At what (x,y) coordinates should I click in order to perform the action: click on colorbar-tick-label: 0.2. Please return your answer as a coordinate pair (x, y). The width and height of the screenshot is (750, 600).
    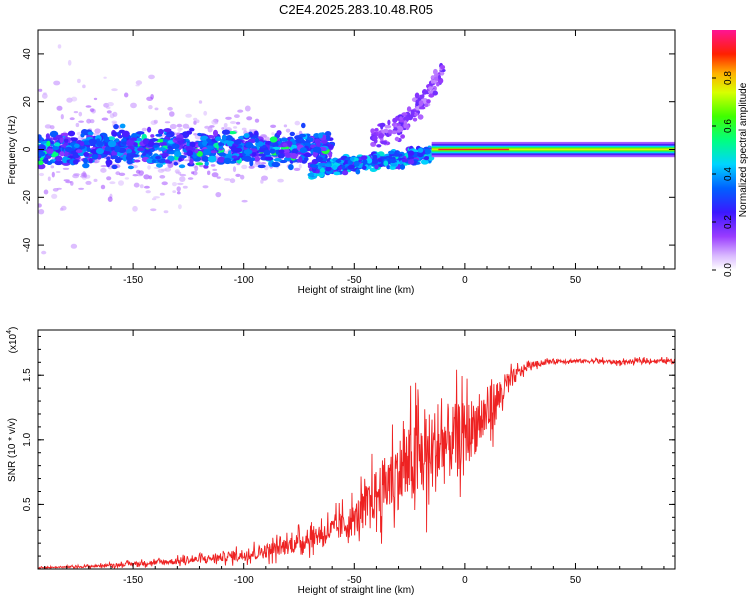
    Looking at the image, I should click on (728, 222).